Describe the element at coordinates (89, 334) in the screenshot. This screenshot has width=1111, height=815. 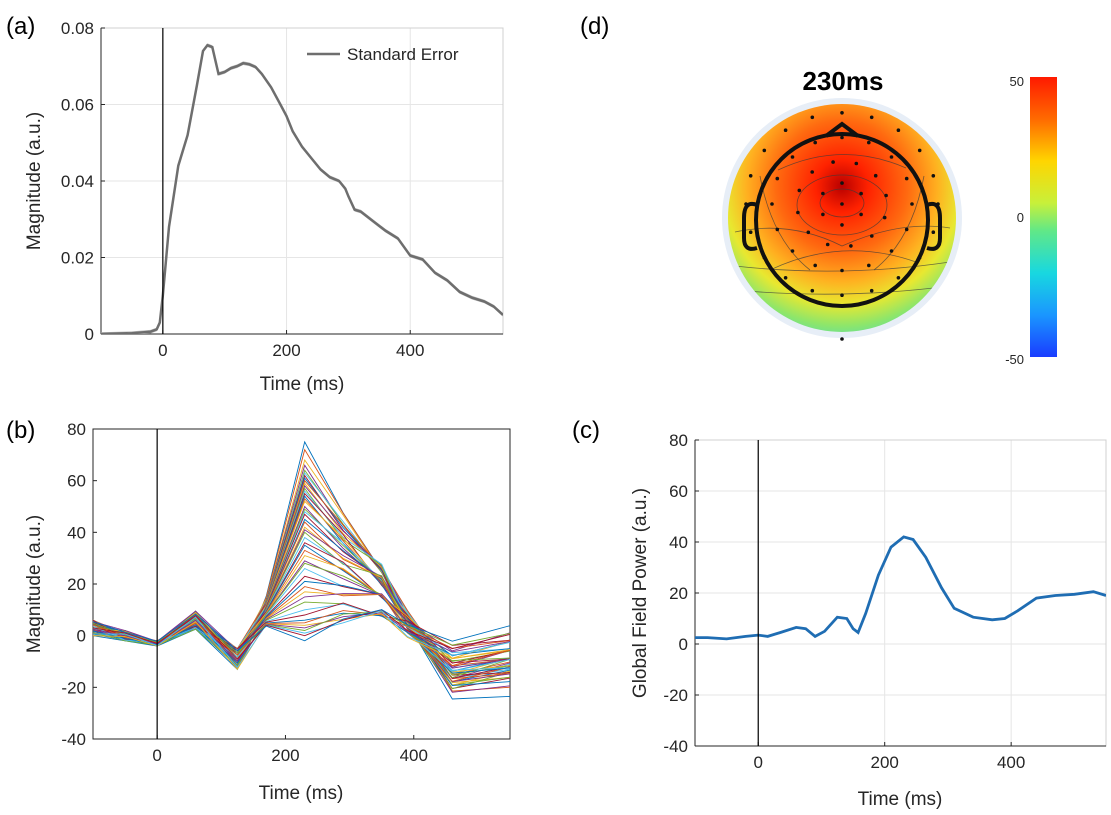
I see `panel-a-ytick-label: 0` at that location.